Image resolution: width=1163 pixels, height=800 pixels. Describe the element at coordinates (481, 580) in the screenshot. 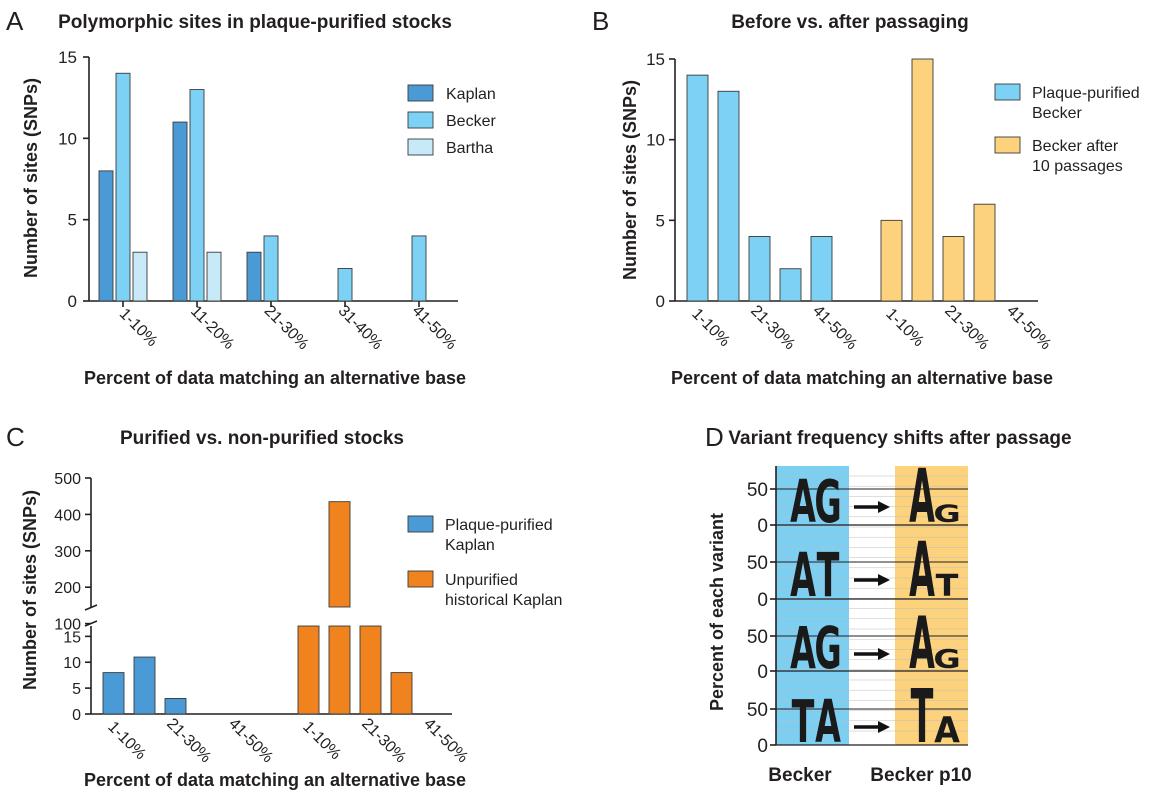

I see `legend-label: Unpurified` at that location.